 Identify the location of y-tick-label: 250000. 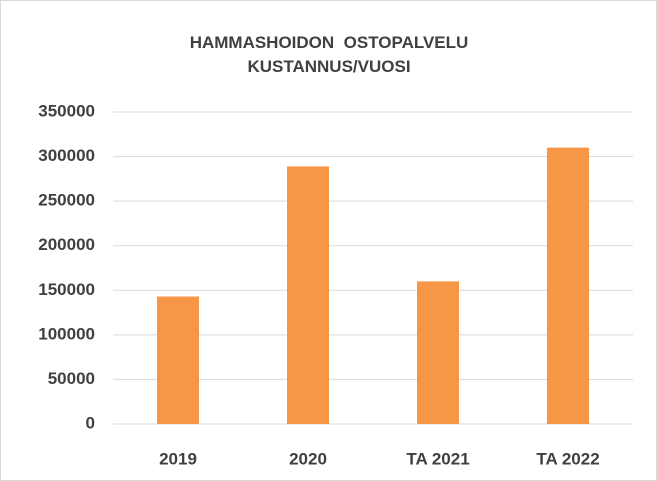
(66, 200).